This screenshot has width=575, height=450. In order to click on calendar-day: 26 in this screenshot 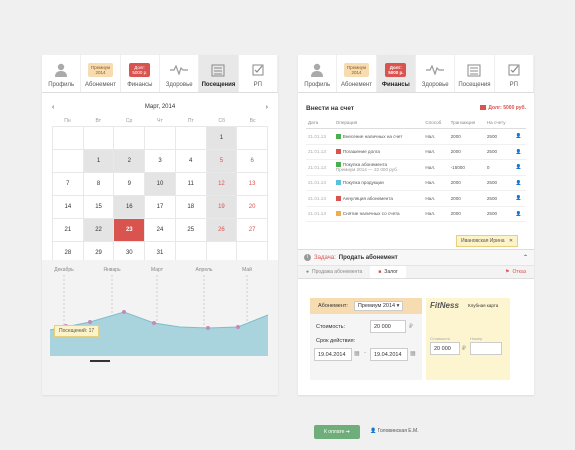, I will do `click(222, 230)`.